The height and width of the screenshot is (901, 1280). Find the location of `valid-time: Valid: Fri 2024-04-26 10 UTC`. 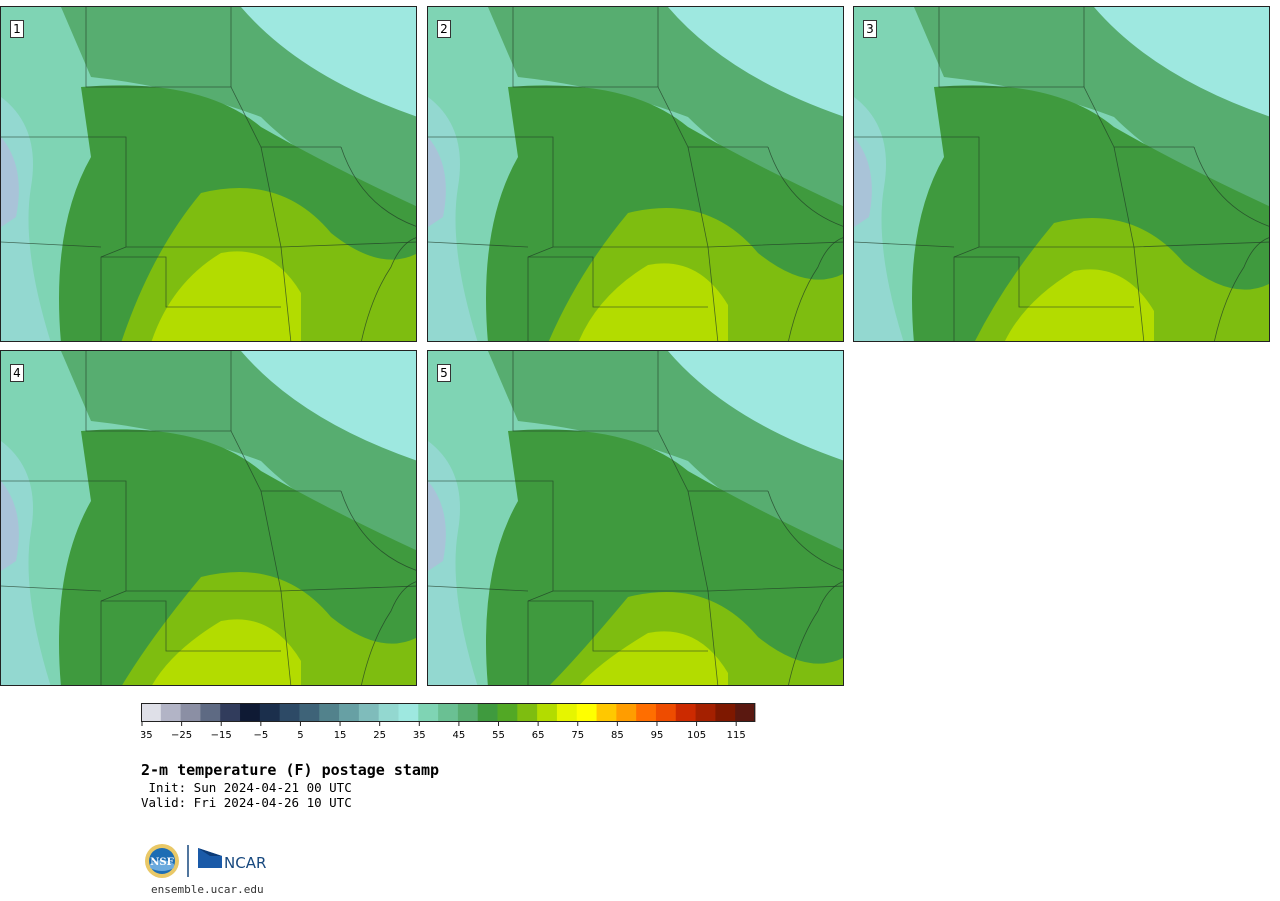

valid-time: Valid: Fri 2024-04-26 10 UTC is located at coordinates (246, 802).